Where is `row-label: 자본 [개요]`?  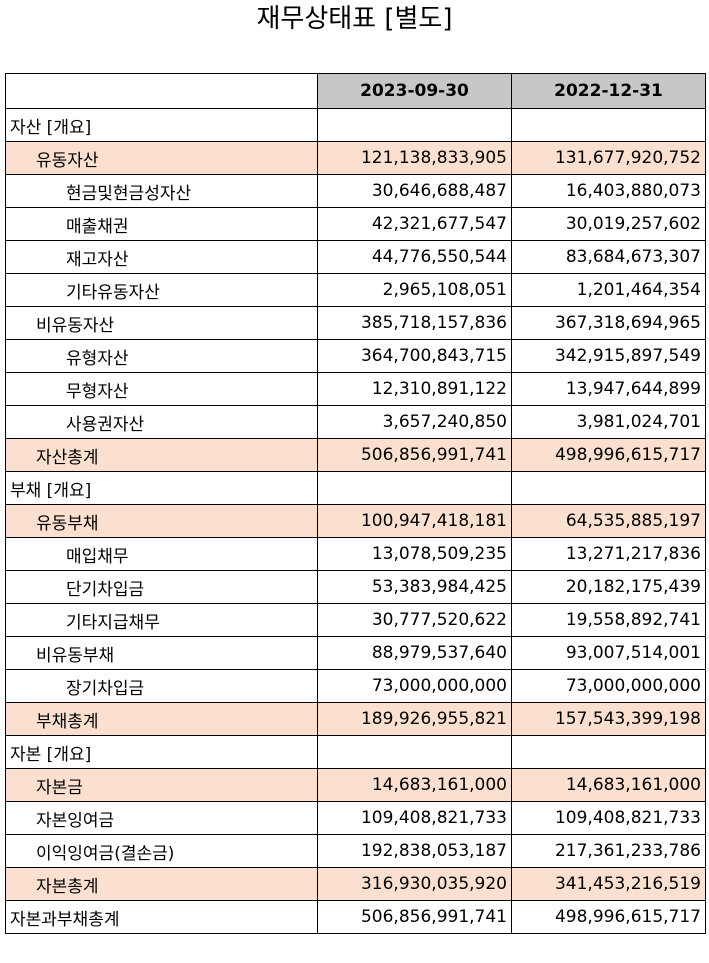 row-label: 자본 [개요] is located at coordinates (161, 752).